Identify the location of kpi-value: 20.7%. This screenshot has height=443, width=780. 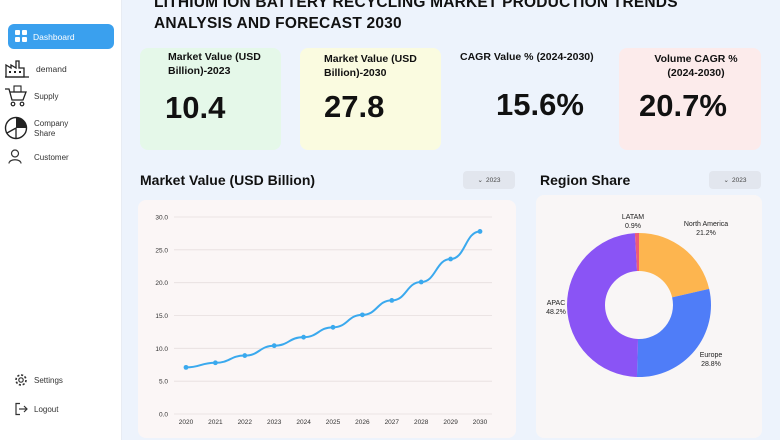
(683, 105).